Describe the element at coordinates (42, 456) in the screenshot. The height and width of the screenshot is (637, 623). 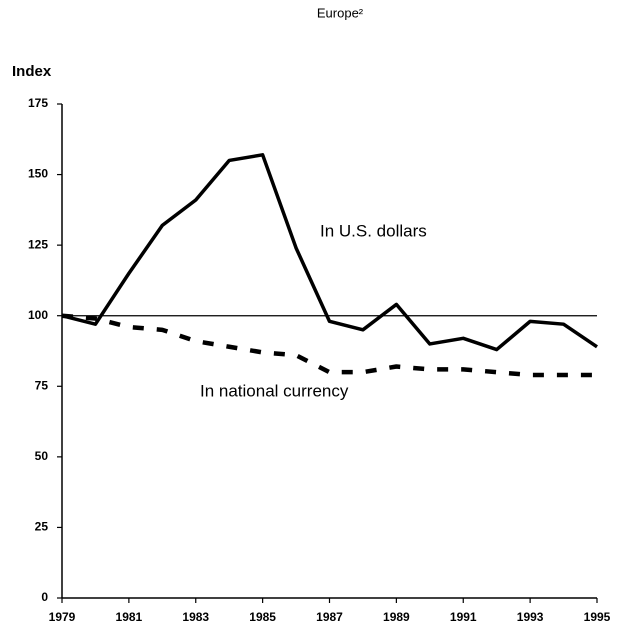
I see `y-tick-label: 50` at that location.